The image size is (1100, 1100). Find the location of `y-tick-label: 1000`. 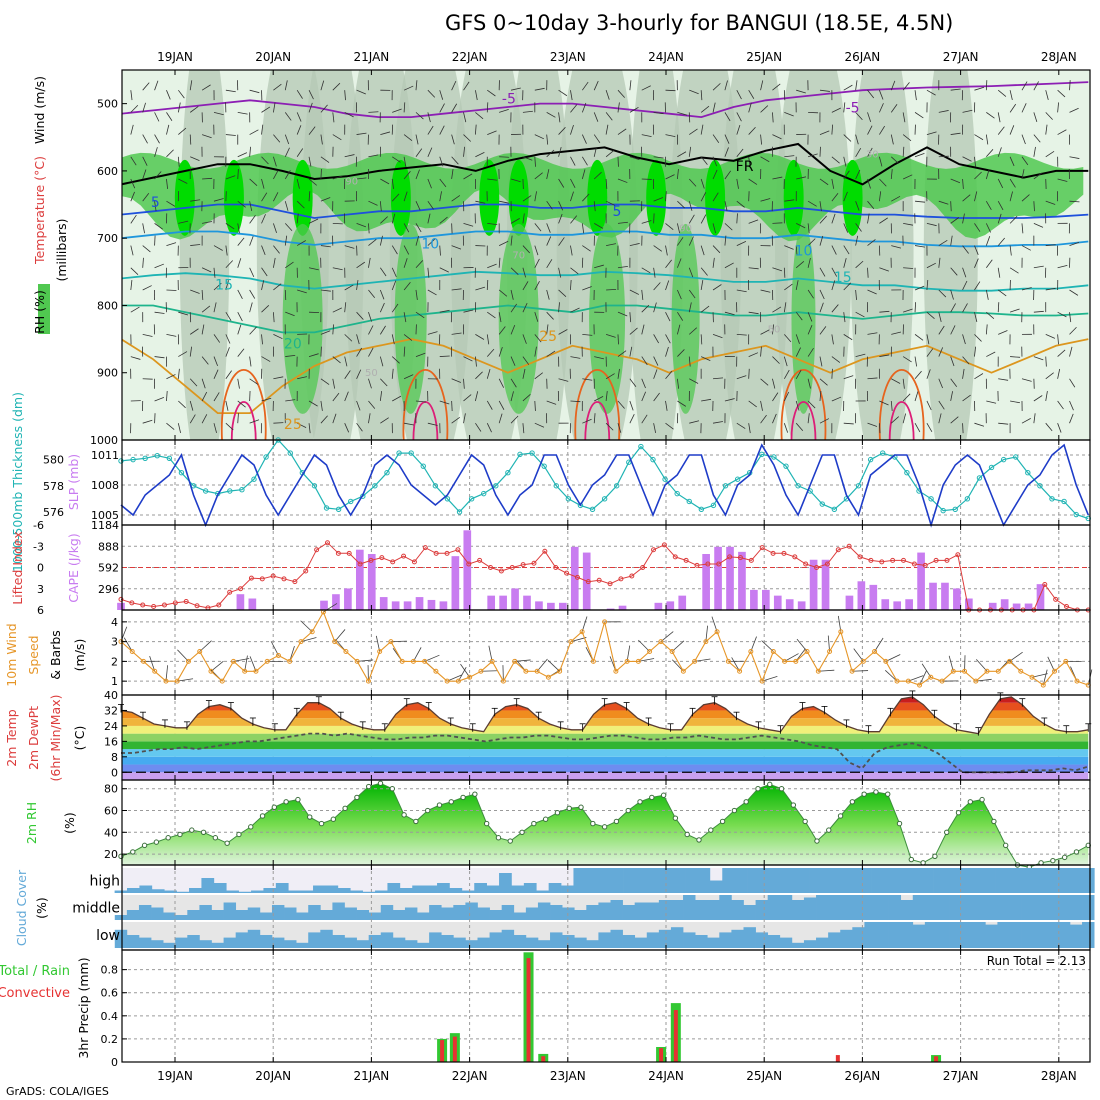

y-tick-label: 1000 is located at coordinates (104, 440).